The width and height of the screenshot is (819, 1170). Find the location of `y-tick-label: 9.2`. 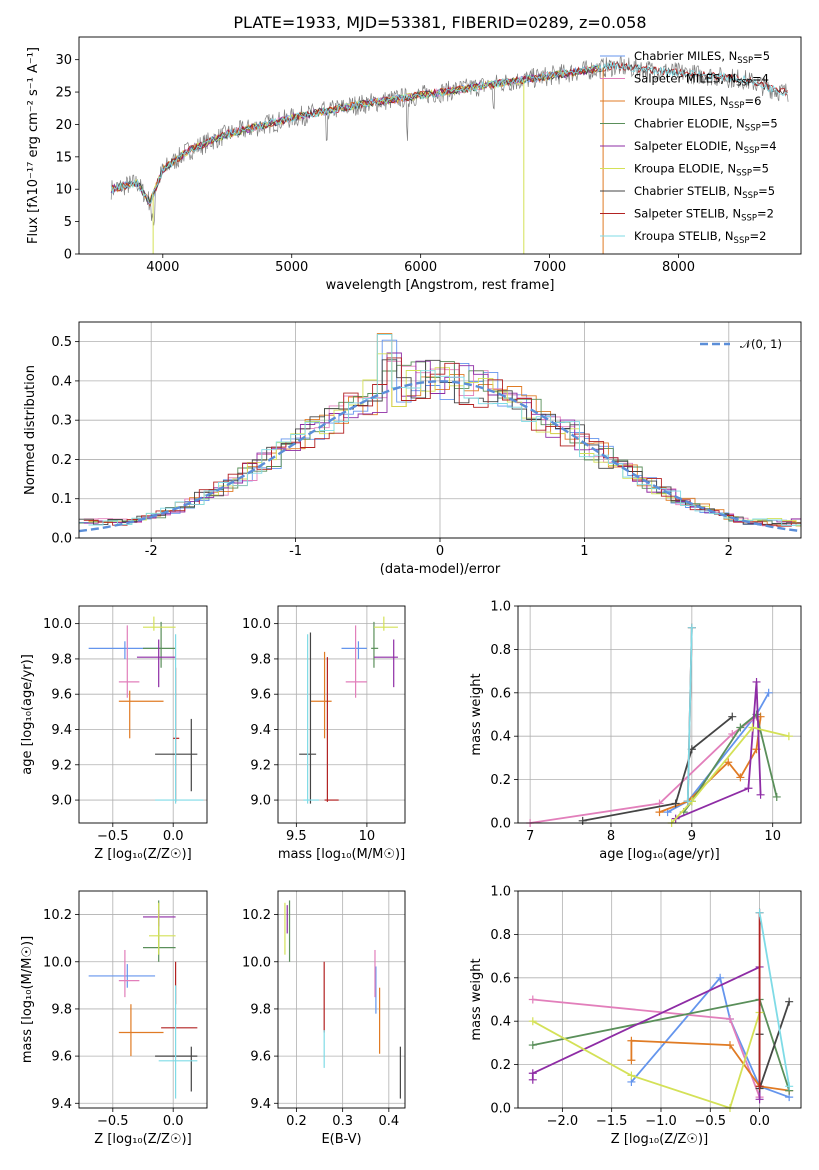

y-tick-label: 9.2 is located at coordinates (260, 765).